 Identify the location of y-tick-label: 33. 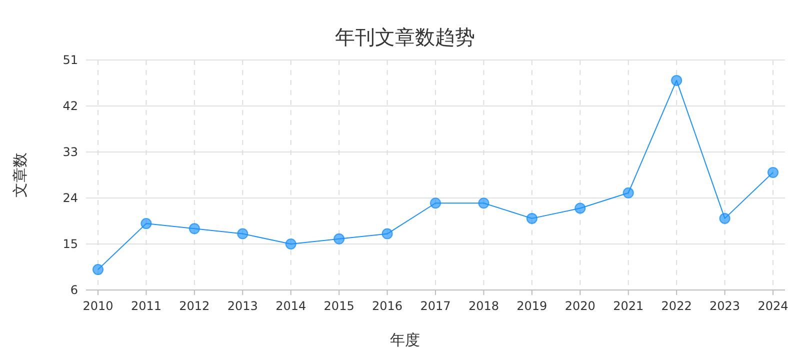
(70, 152).